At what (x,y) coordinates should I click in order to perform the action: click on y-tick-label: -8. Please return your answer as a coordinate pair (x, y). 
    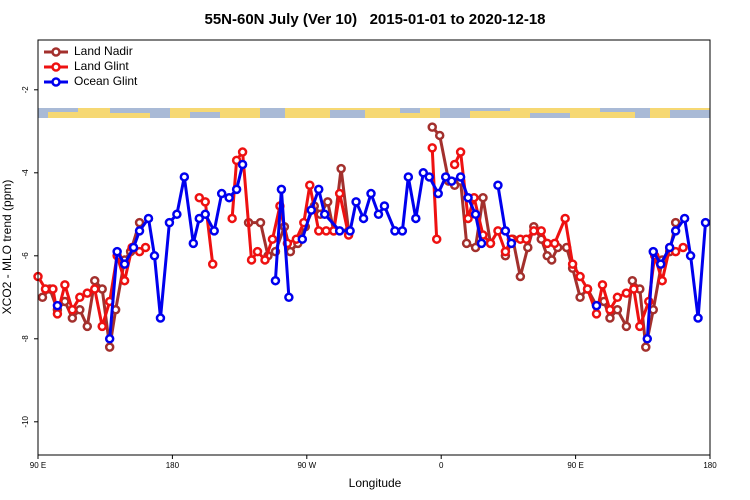
    Looking at the image, I should click on (25, 339).